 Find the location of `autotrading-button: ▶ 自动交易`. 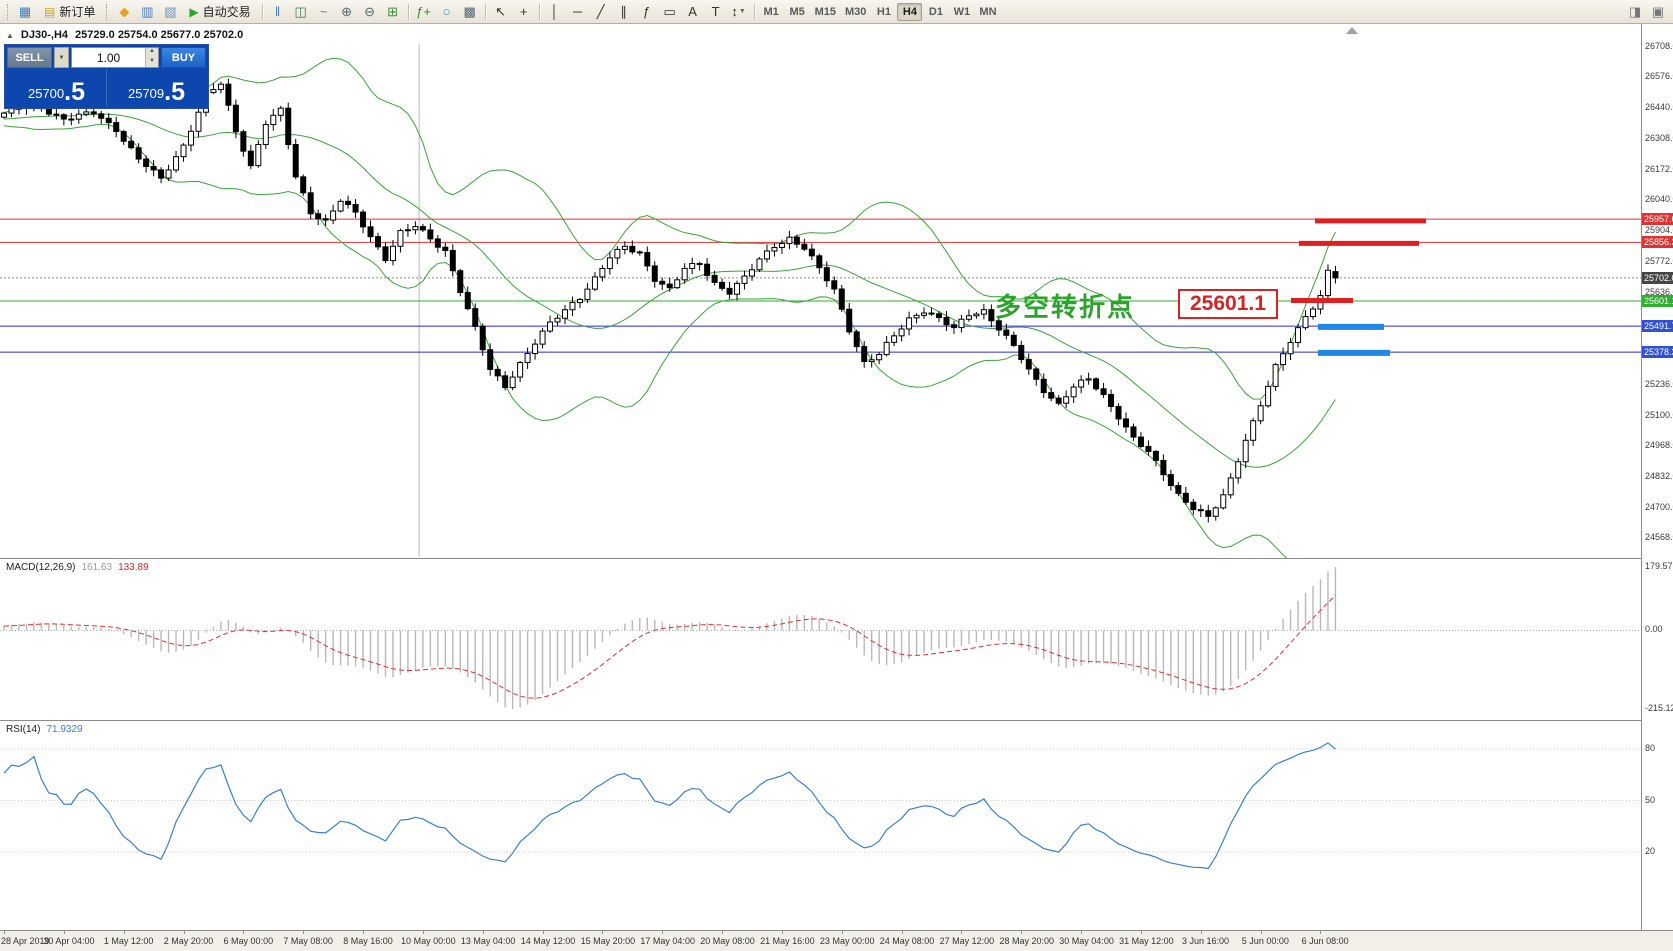

autotrading-button: ▶ 自动交易 is located at coordinates (219, 12).